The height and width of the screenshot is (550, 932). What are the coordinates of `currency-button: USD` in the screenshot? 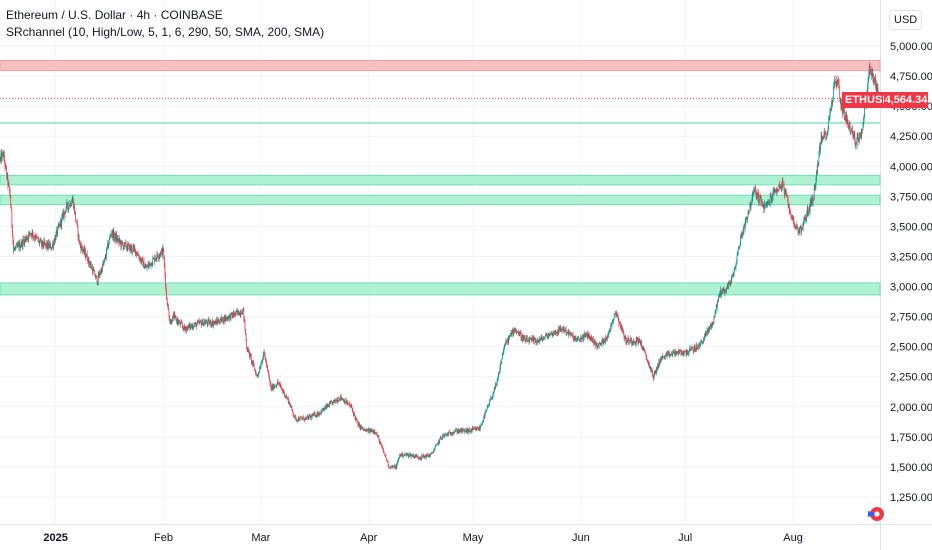 It's located at (906, 20).